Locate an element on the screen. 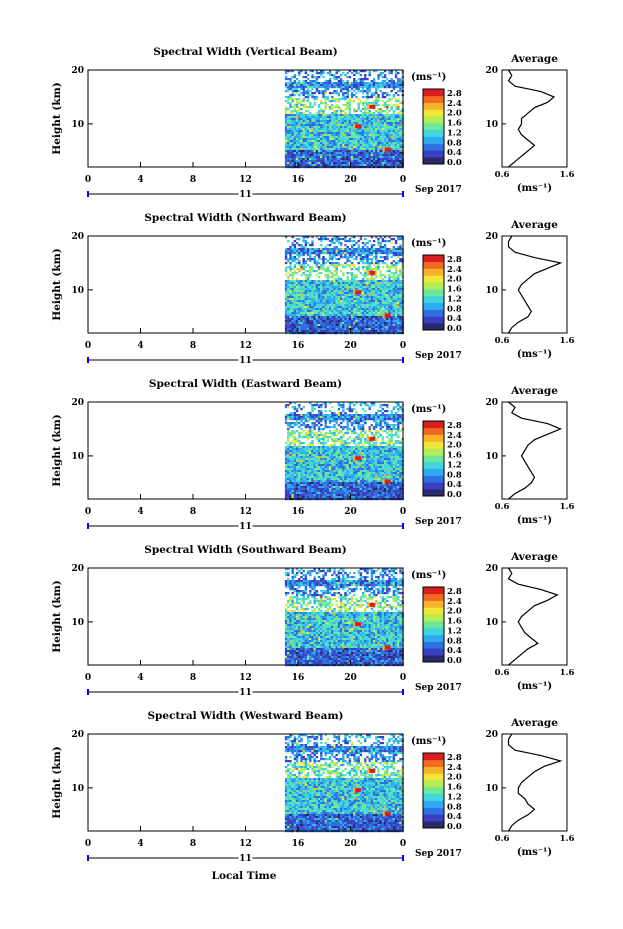 The height and width of the screenshot is (929, 623). colorbar-tick-label: 0.0 is located at coordinates (454, 827).